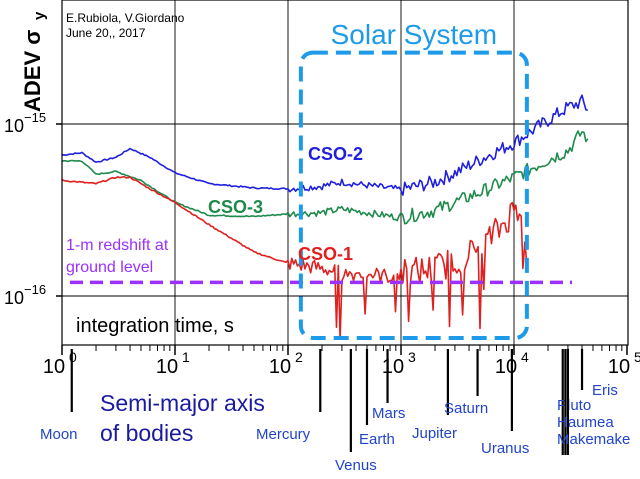 The image size is (640, 479). What do you see at coordinates (32, 71) in the screenshot?
I see `y-axis-label: ADEV σ` at bounding box center [32, 71].